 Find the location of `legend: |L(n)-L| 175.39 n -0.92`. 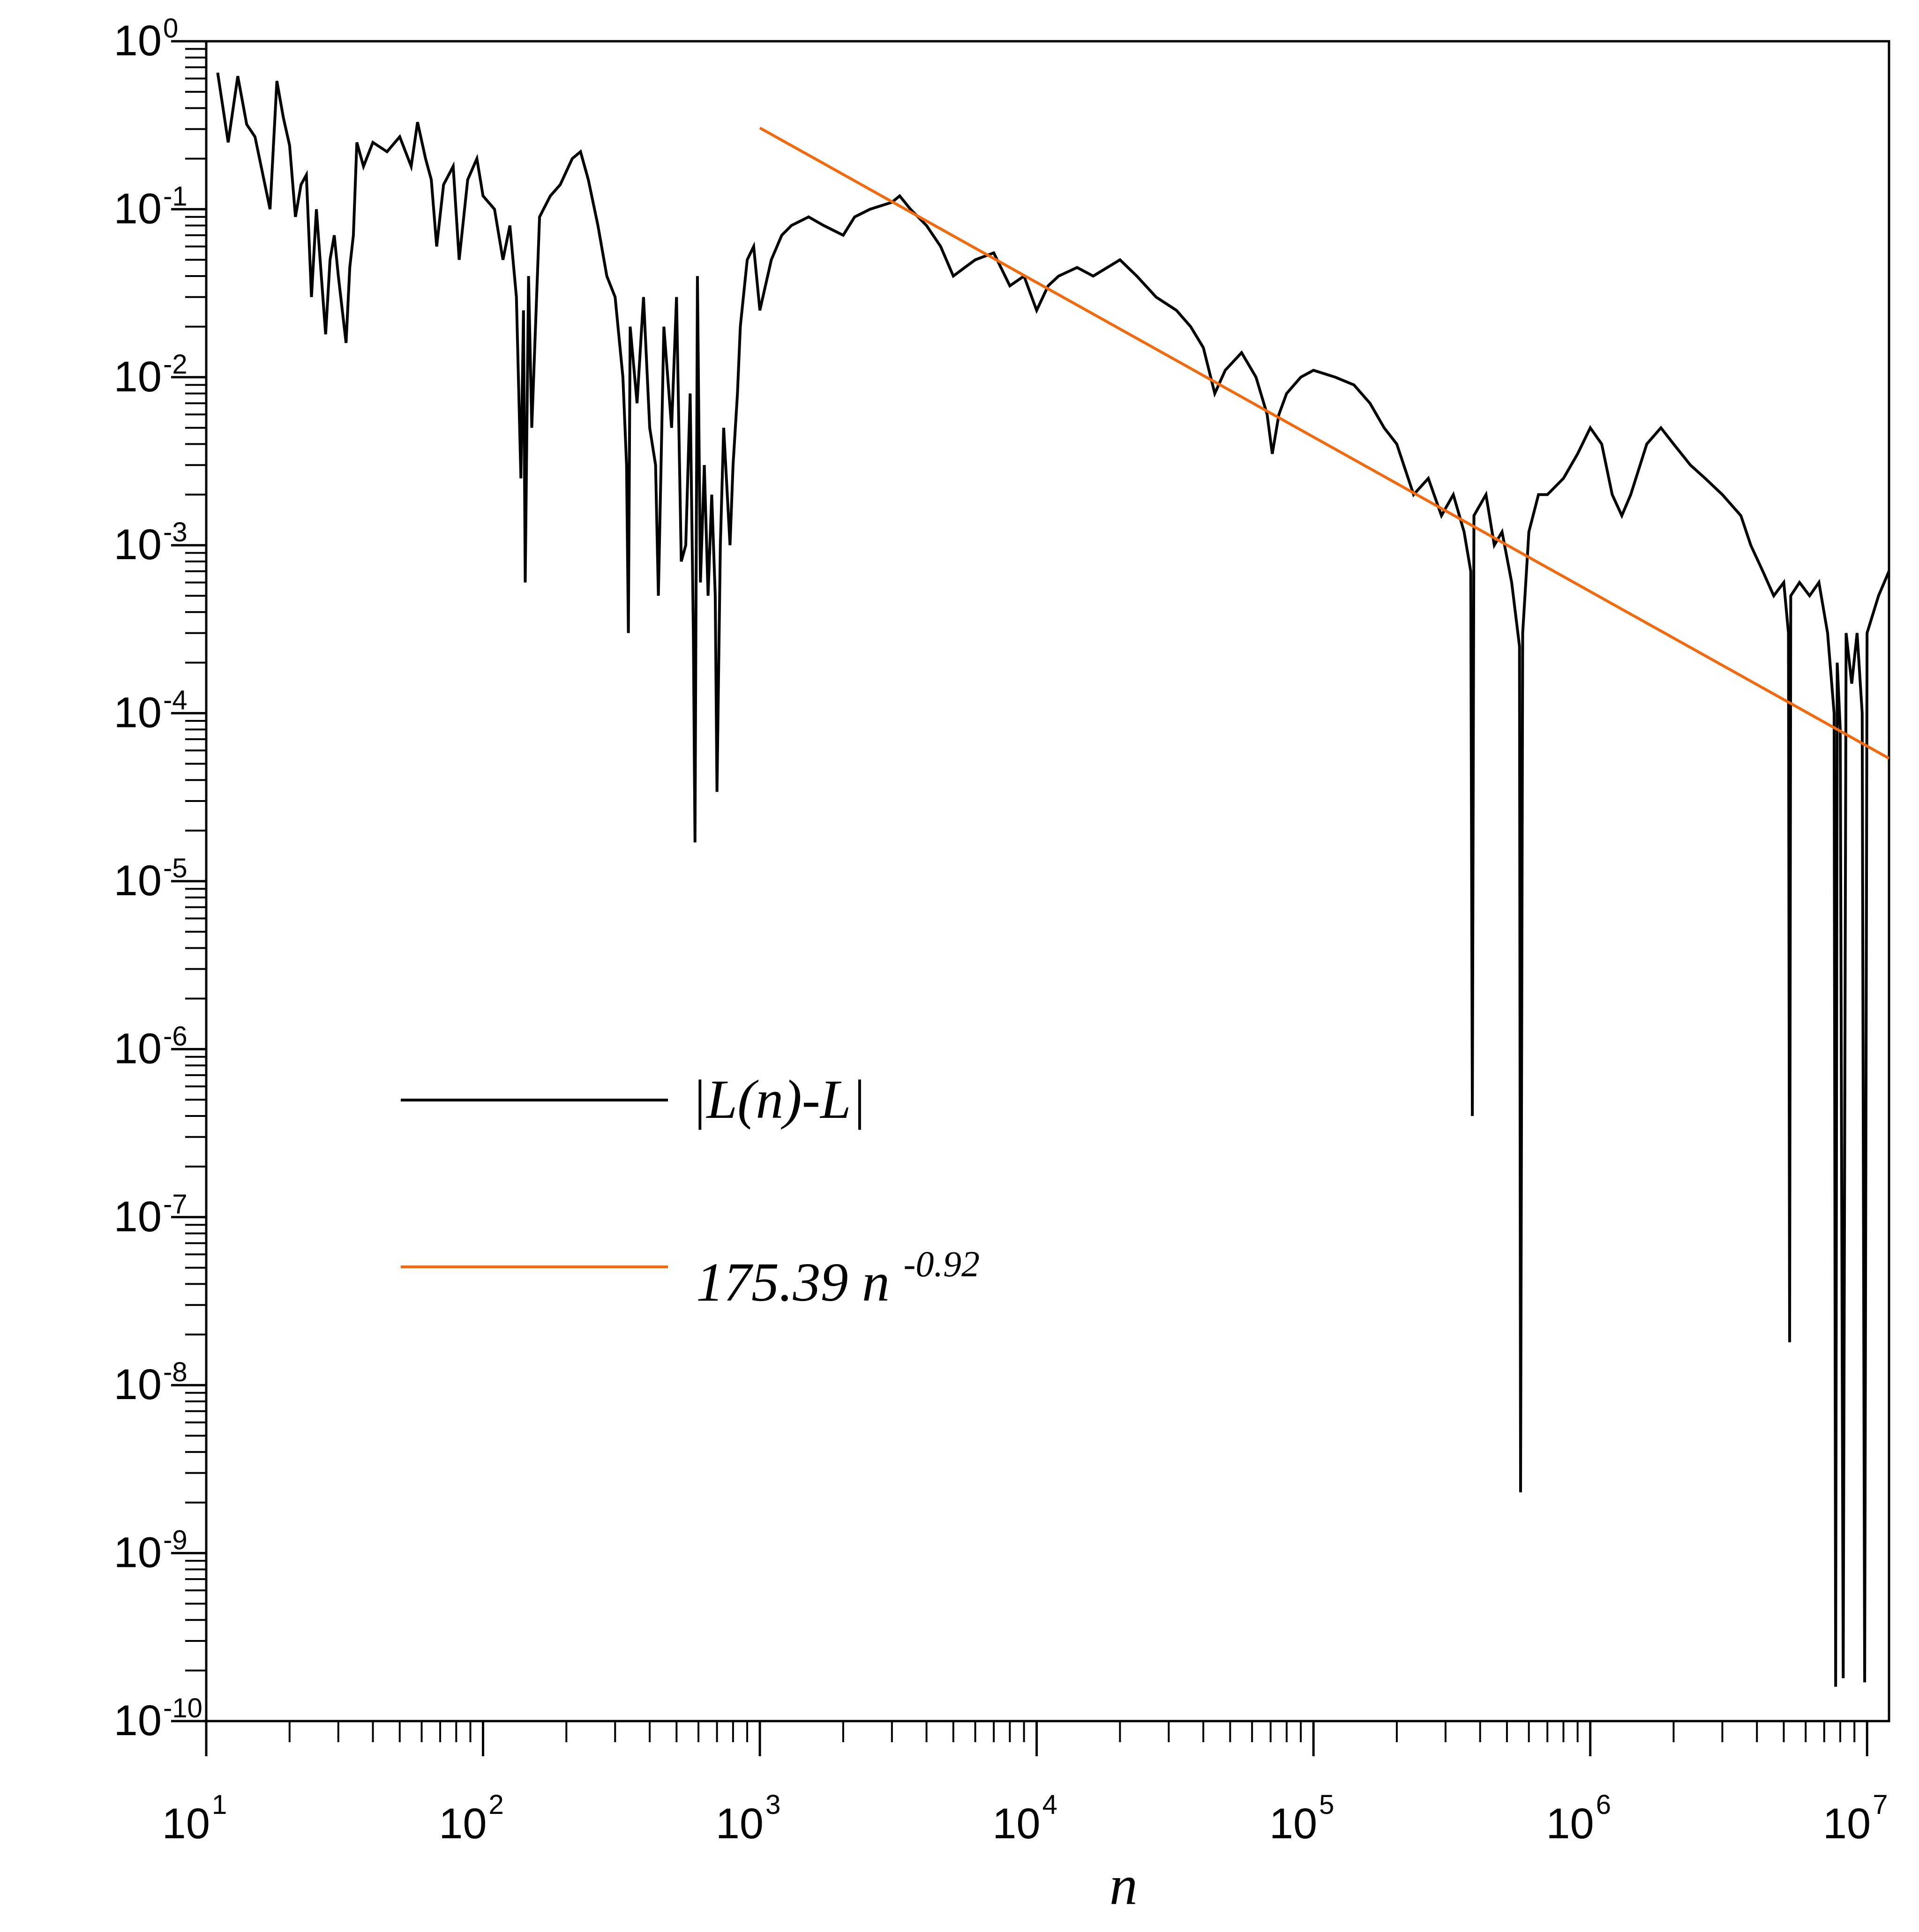

legend: |L(n)-L| 175.39 n -0.92 is located at coordinates (691, 1191).